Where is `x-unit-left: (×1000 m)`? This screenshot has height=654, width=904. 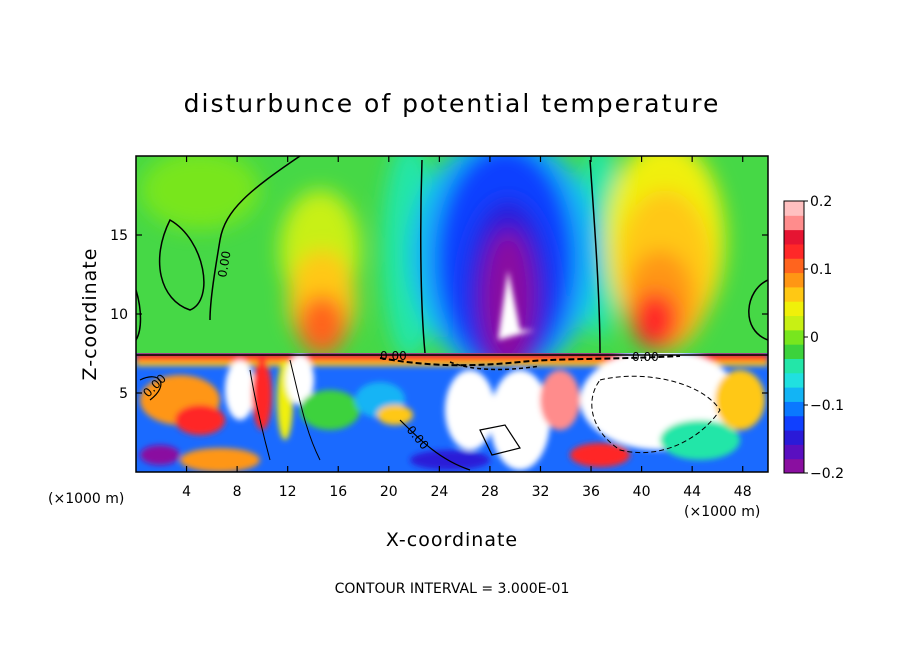
x-unit-left: (×1000 m) is located at coordinates (86, 499).